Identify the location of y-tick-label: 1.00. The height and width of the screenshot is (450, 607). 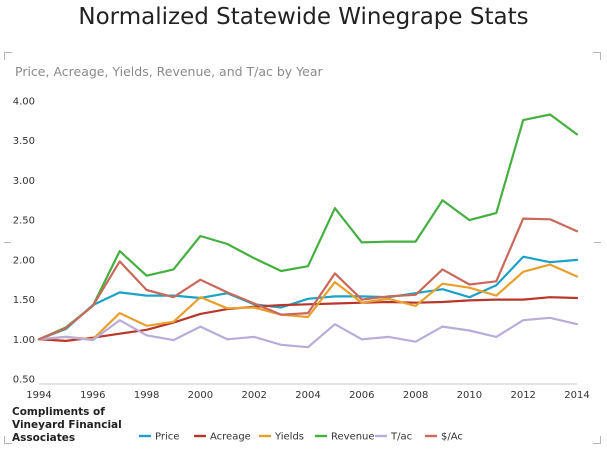
(24, 340).